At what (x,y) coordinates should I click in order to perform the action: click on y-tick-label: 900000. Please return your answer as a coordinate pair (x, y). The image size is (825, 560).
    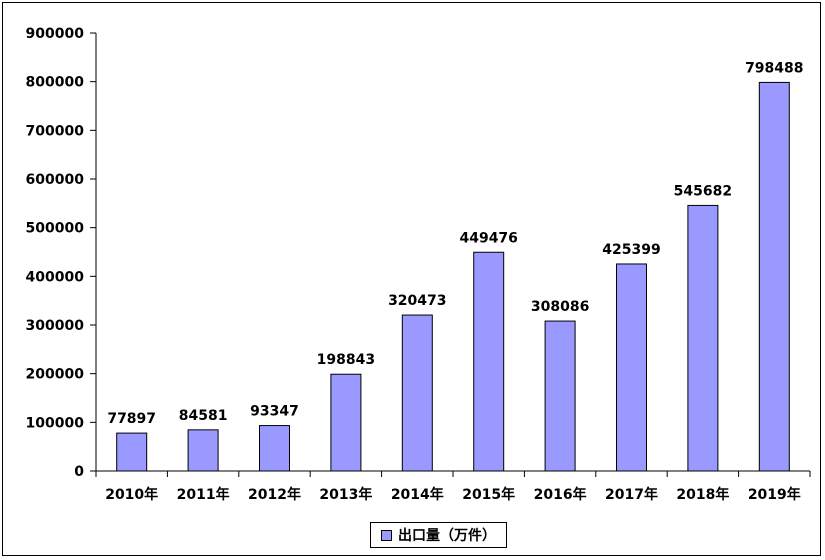
    Looking at the image, I should click on (55, 34).